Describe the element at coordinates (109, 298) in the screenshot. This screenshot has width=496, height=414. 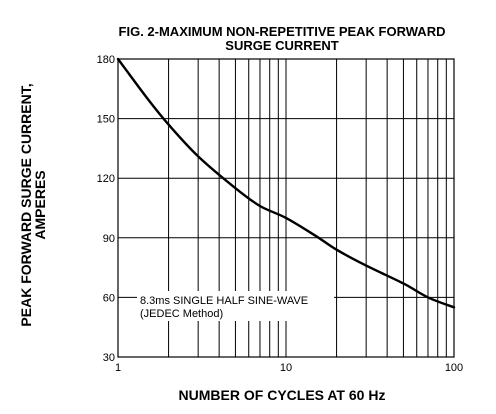
I see `y-tick-label: 60` at that location.